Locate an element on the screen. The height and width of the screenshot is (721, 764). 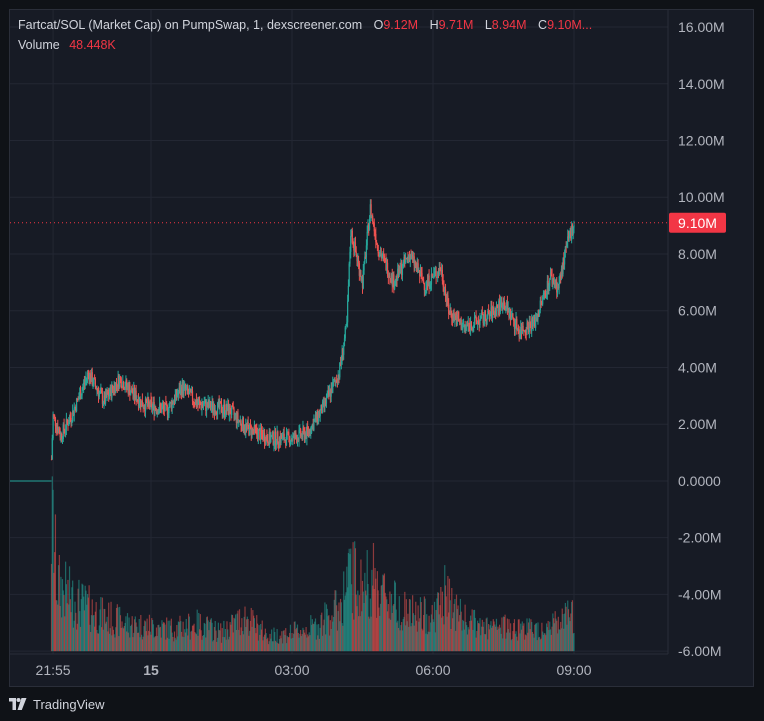
tradingview-logo-icon is located at coordinates (18, 704).